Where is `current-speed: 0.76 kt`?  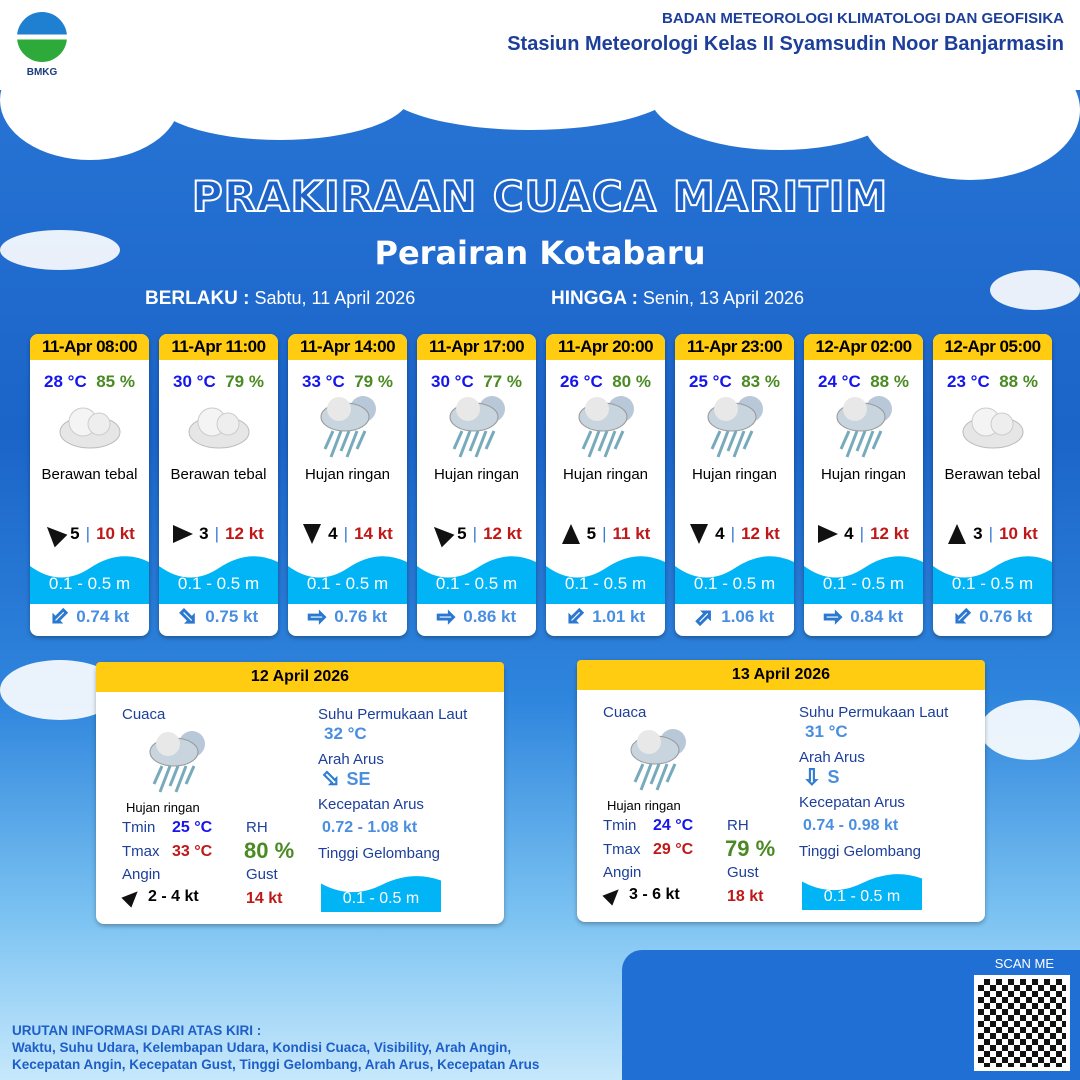 current-speed: 0.76 kt is located at coordinates (1006, 616).